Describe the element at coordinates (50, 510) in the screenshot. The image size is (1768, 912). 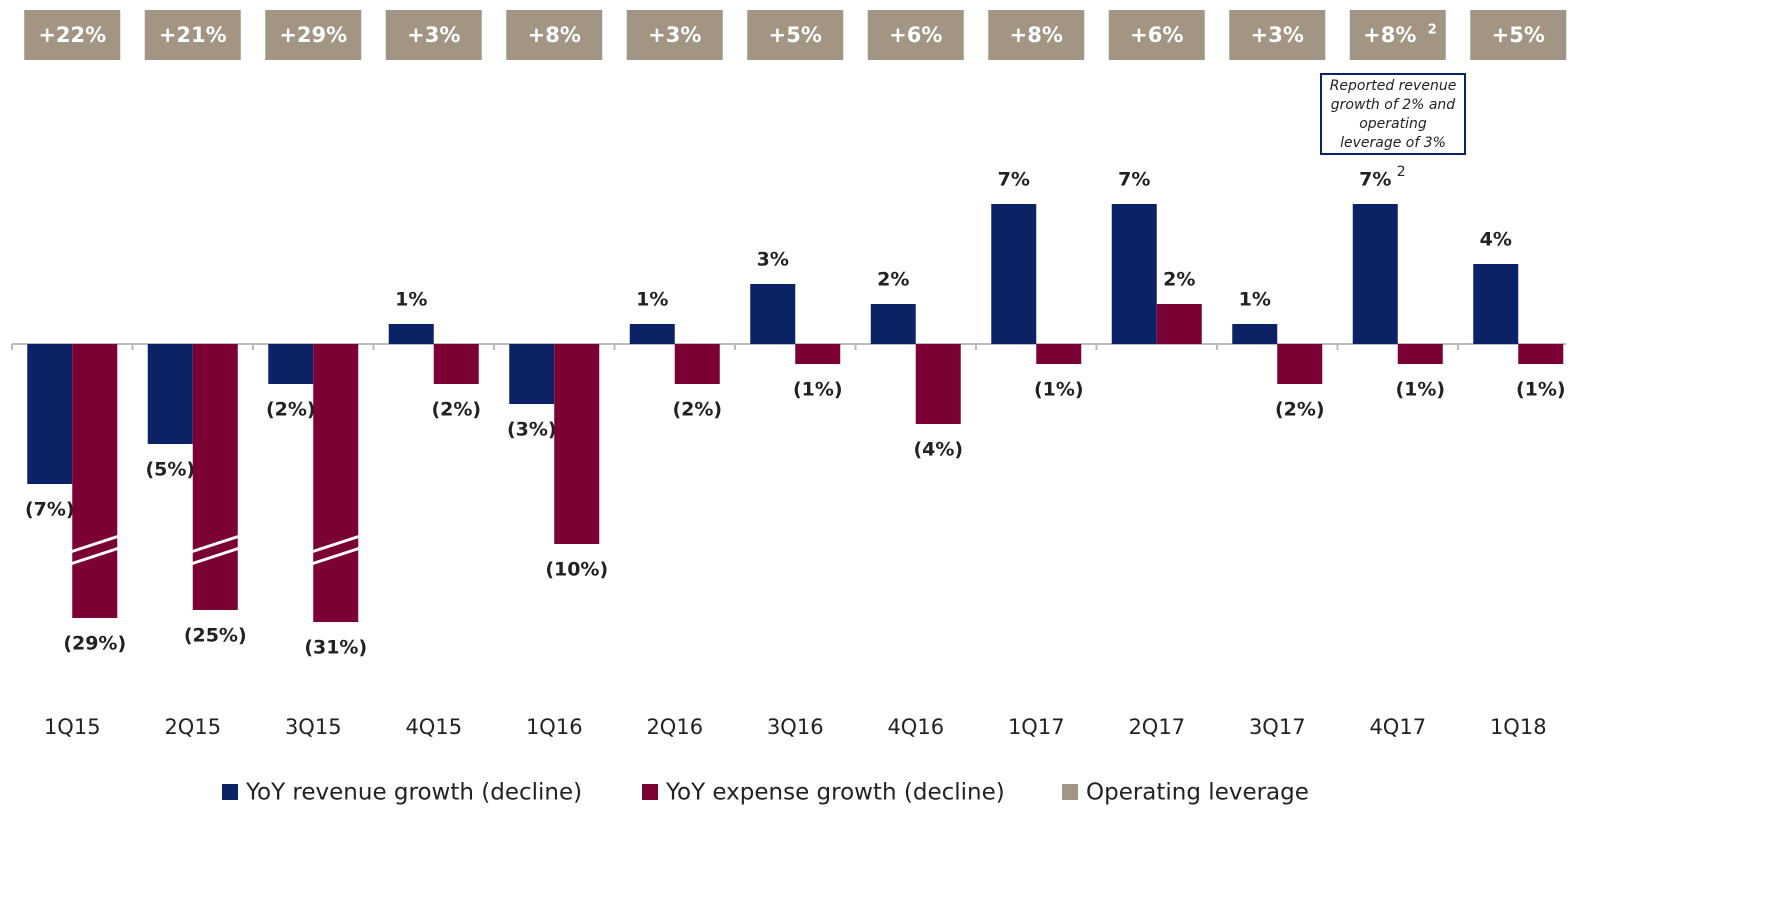
I see `value-label: (7%)` at that location.